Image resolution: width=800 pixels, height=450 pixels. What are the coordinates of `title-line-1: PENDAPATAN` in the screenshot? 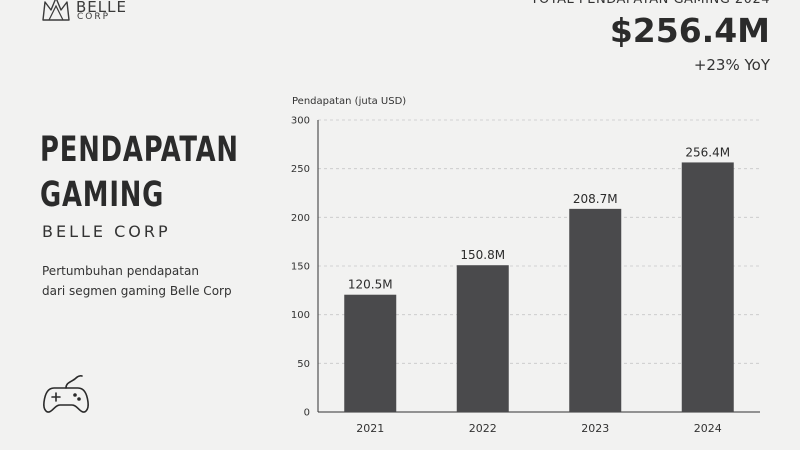 It's located at (139, 150).